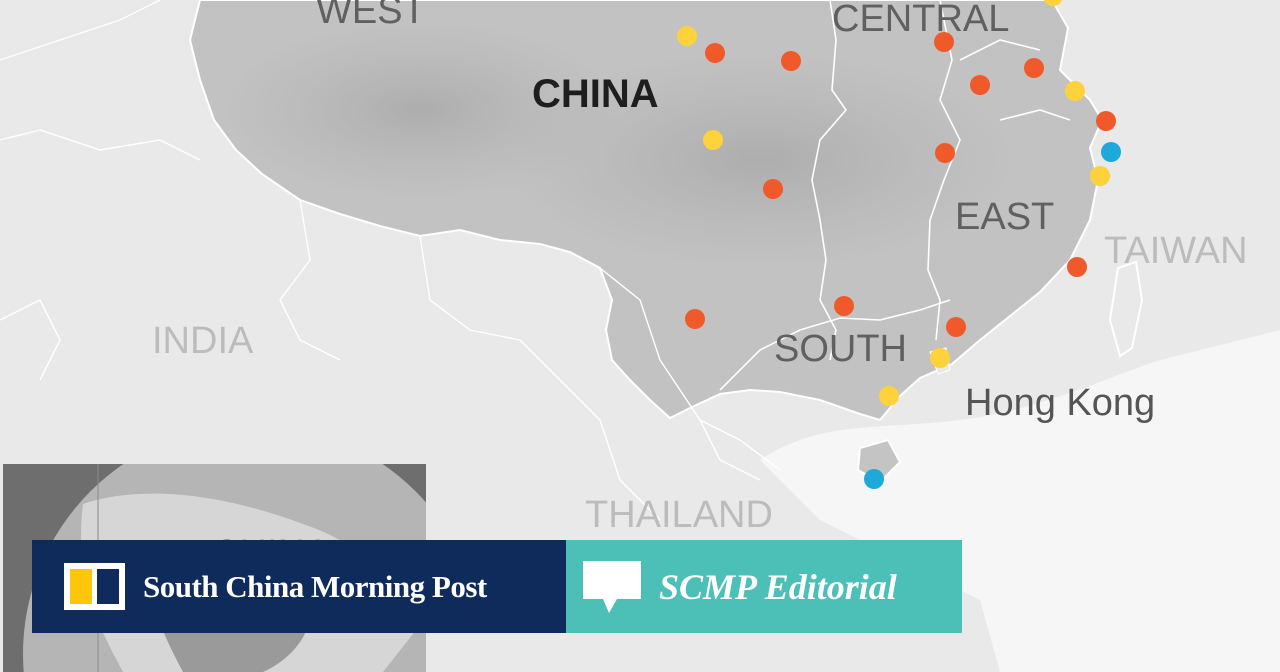  Describe the element at coordinates (1176, 251) in the screenshot. I see `label-taiwan: TAIWAN` at that location.